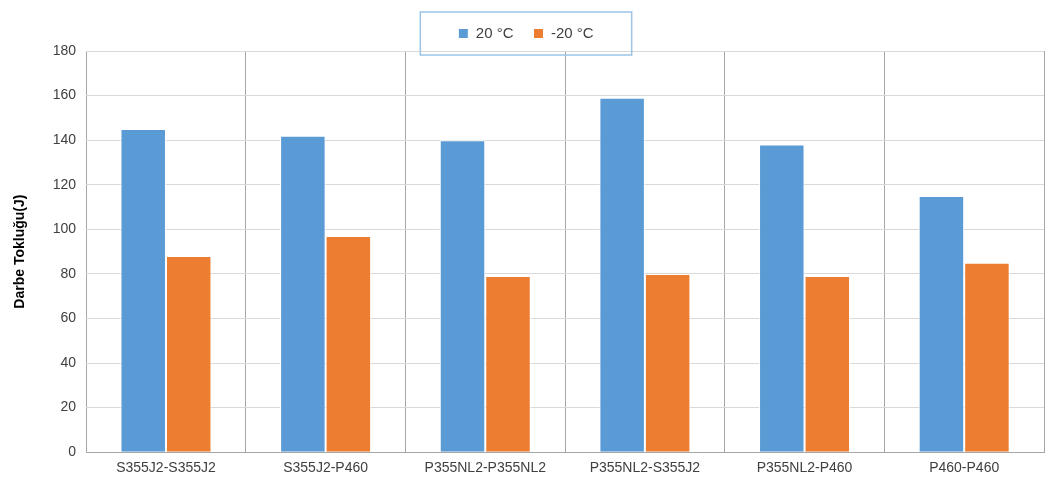 The height and width of the screenshot is (489, 1048). What do you see at coordinates (494, 32) in the screenshot?
I see `legend-label: 20 °C` at bounding box center [494, 32].